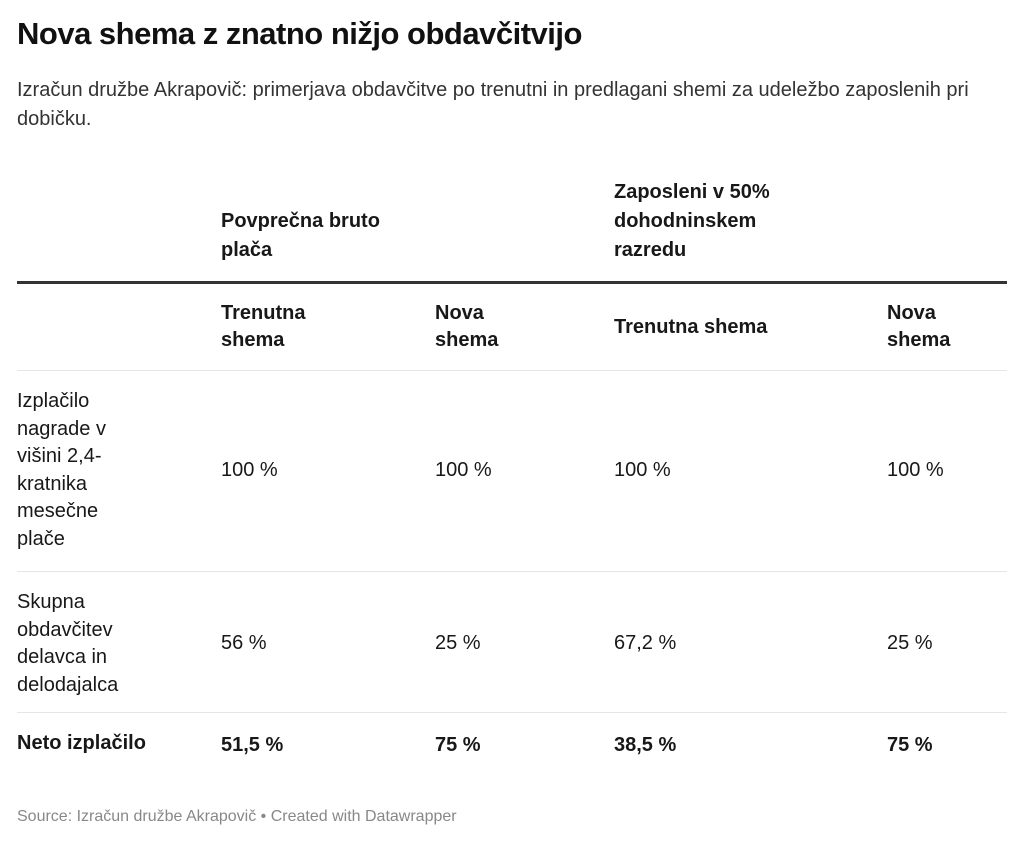 This screenshot has height=846, width=1024. What do you see at coordinates (919, 326) in the screenshot?
I see `column-header-new-2: Nova shema` at bounding box center [919, 326].